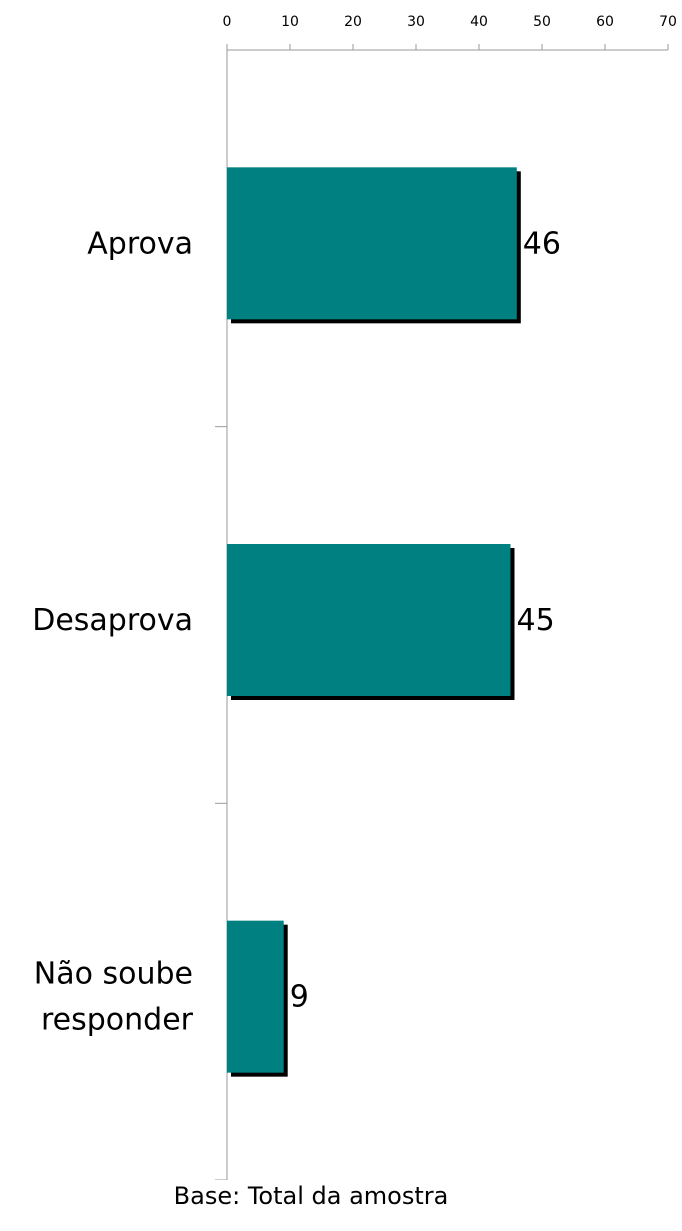  Describe the element at coordinates (536, 620) in the screenshot. I see `value-label: 45` at that location.